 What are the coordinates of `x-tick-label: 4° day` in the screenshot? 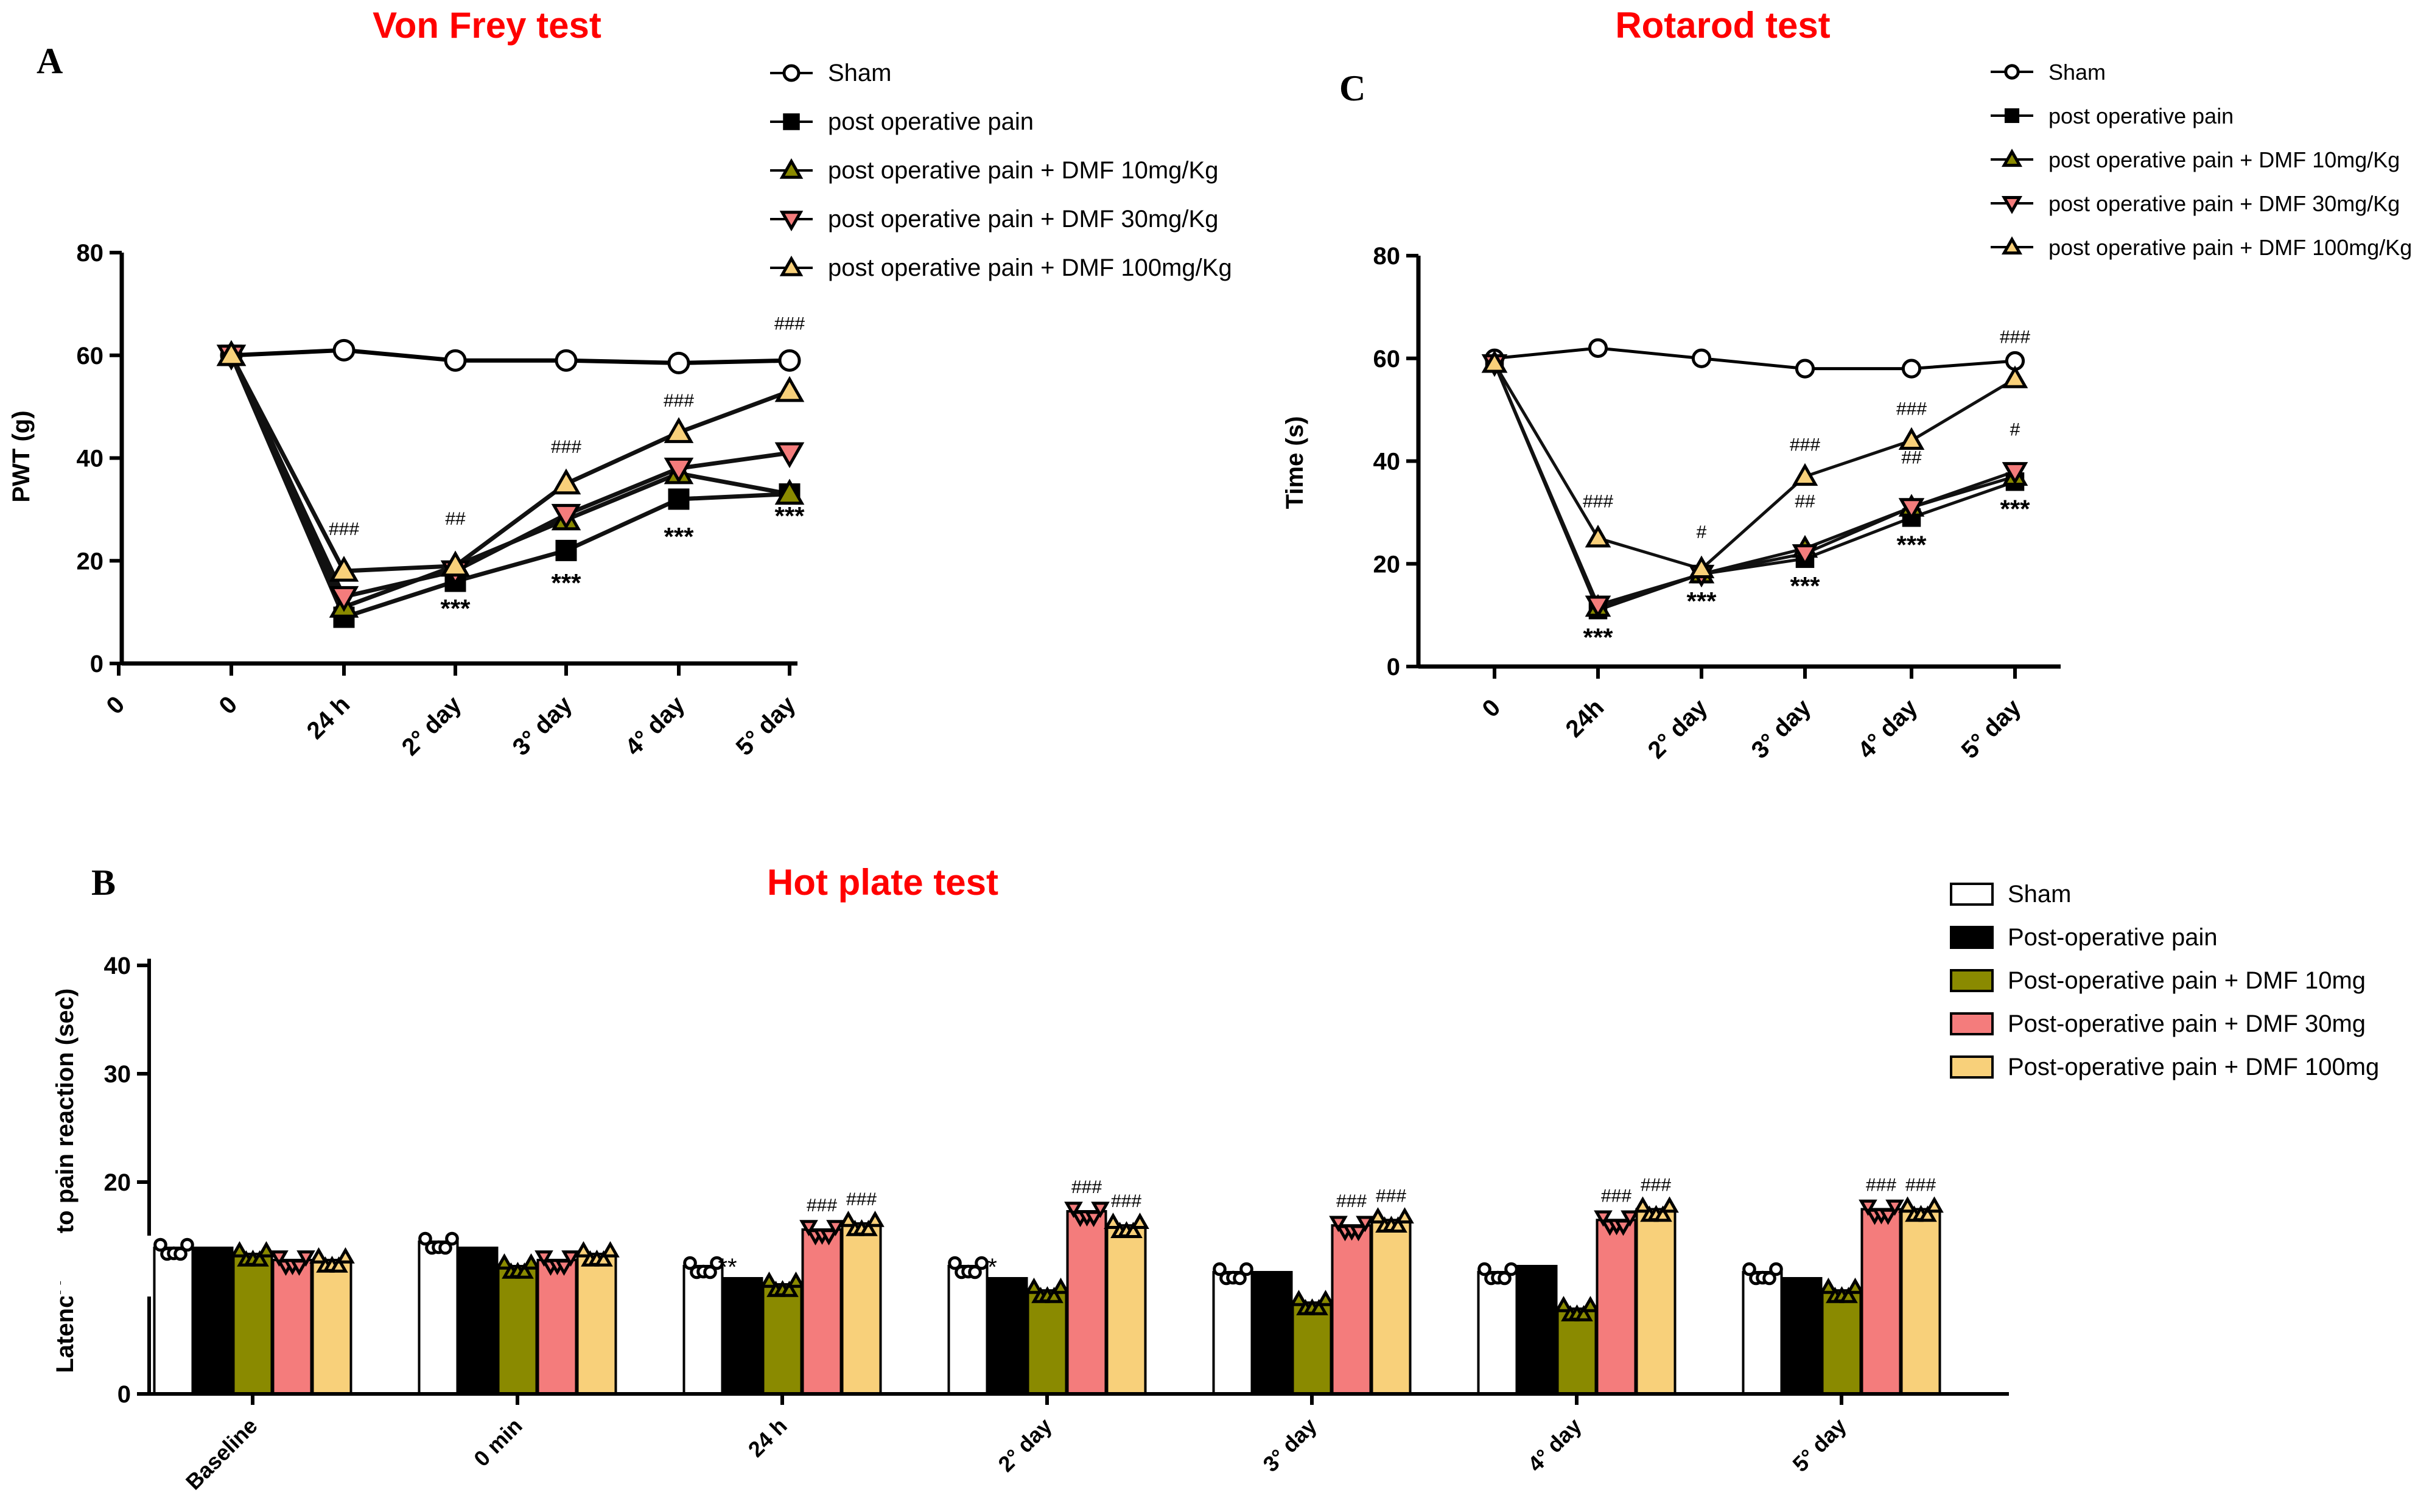 It's located at (655, 726).